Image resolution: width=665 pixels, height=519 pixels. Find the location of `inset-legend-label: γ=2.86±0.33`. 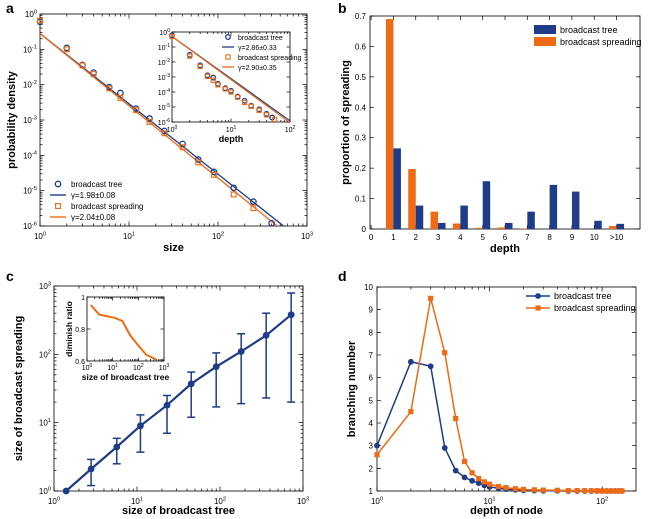

inset-legend-label: γ=2.86±0.33 is located at coordinates (257, 48).